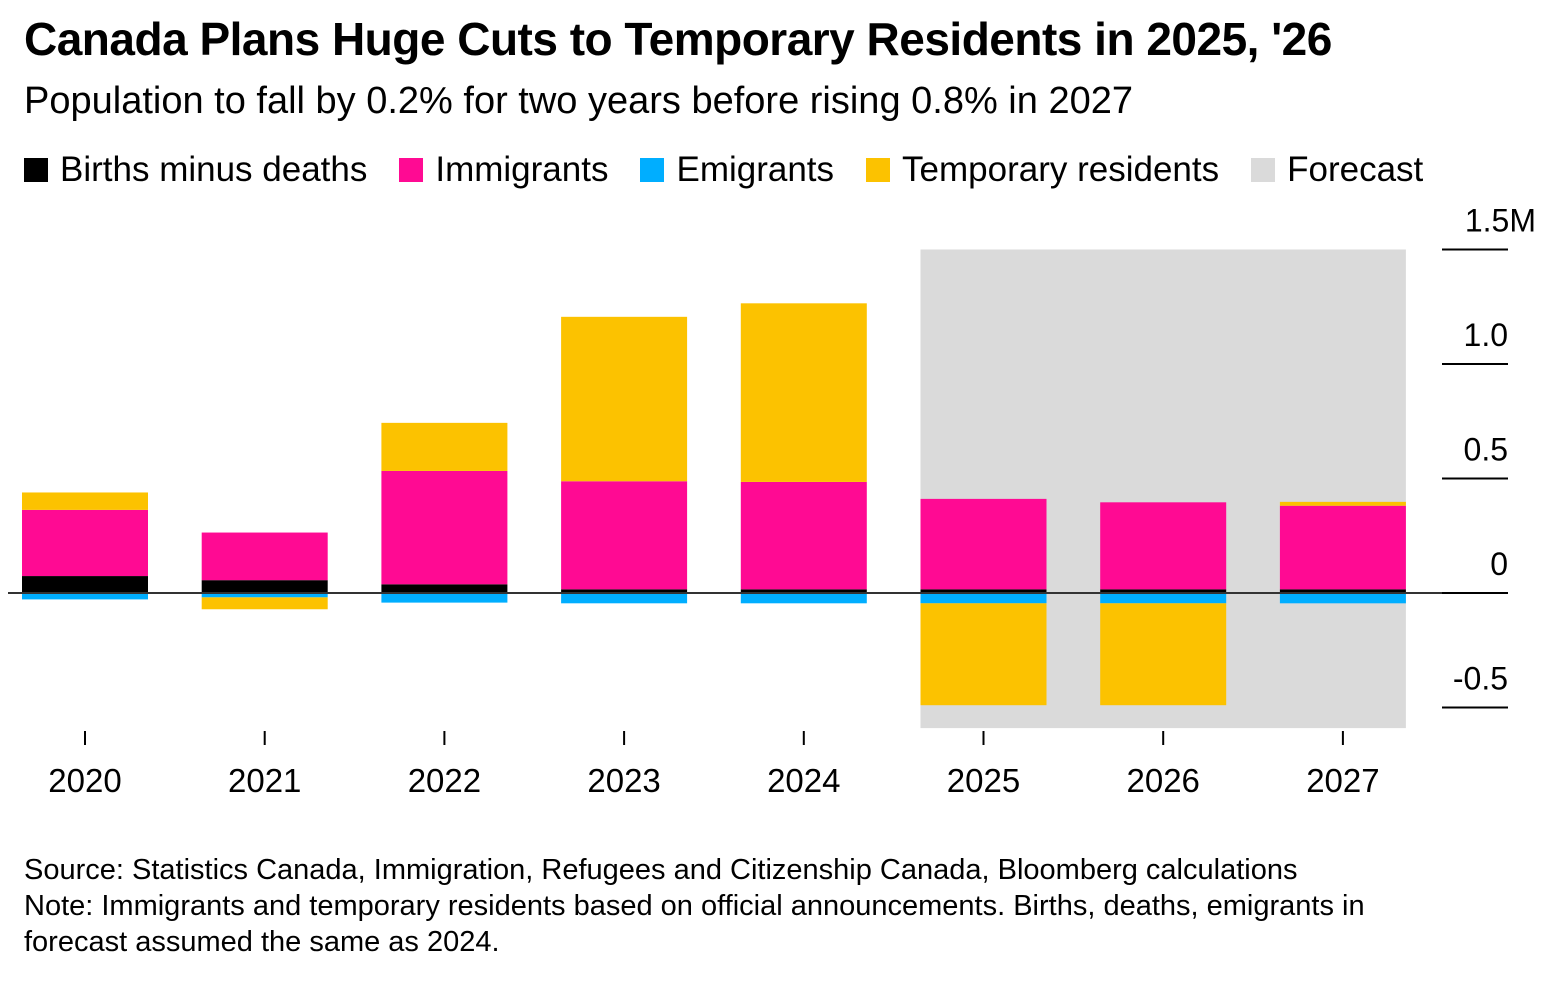 The width and height of the screenshot is (1560, 986). Describe the element at coordinates (803, 535) in the screenshot. I see `bar-immigrants-2024` at that location.